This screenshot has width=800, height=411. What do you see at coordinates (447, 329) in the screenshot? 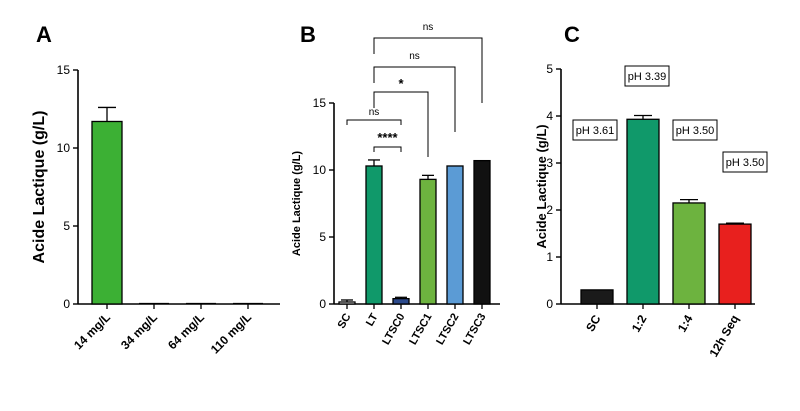
I see `x-tick-label: LTSC2` at bounding box center [447, 329].